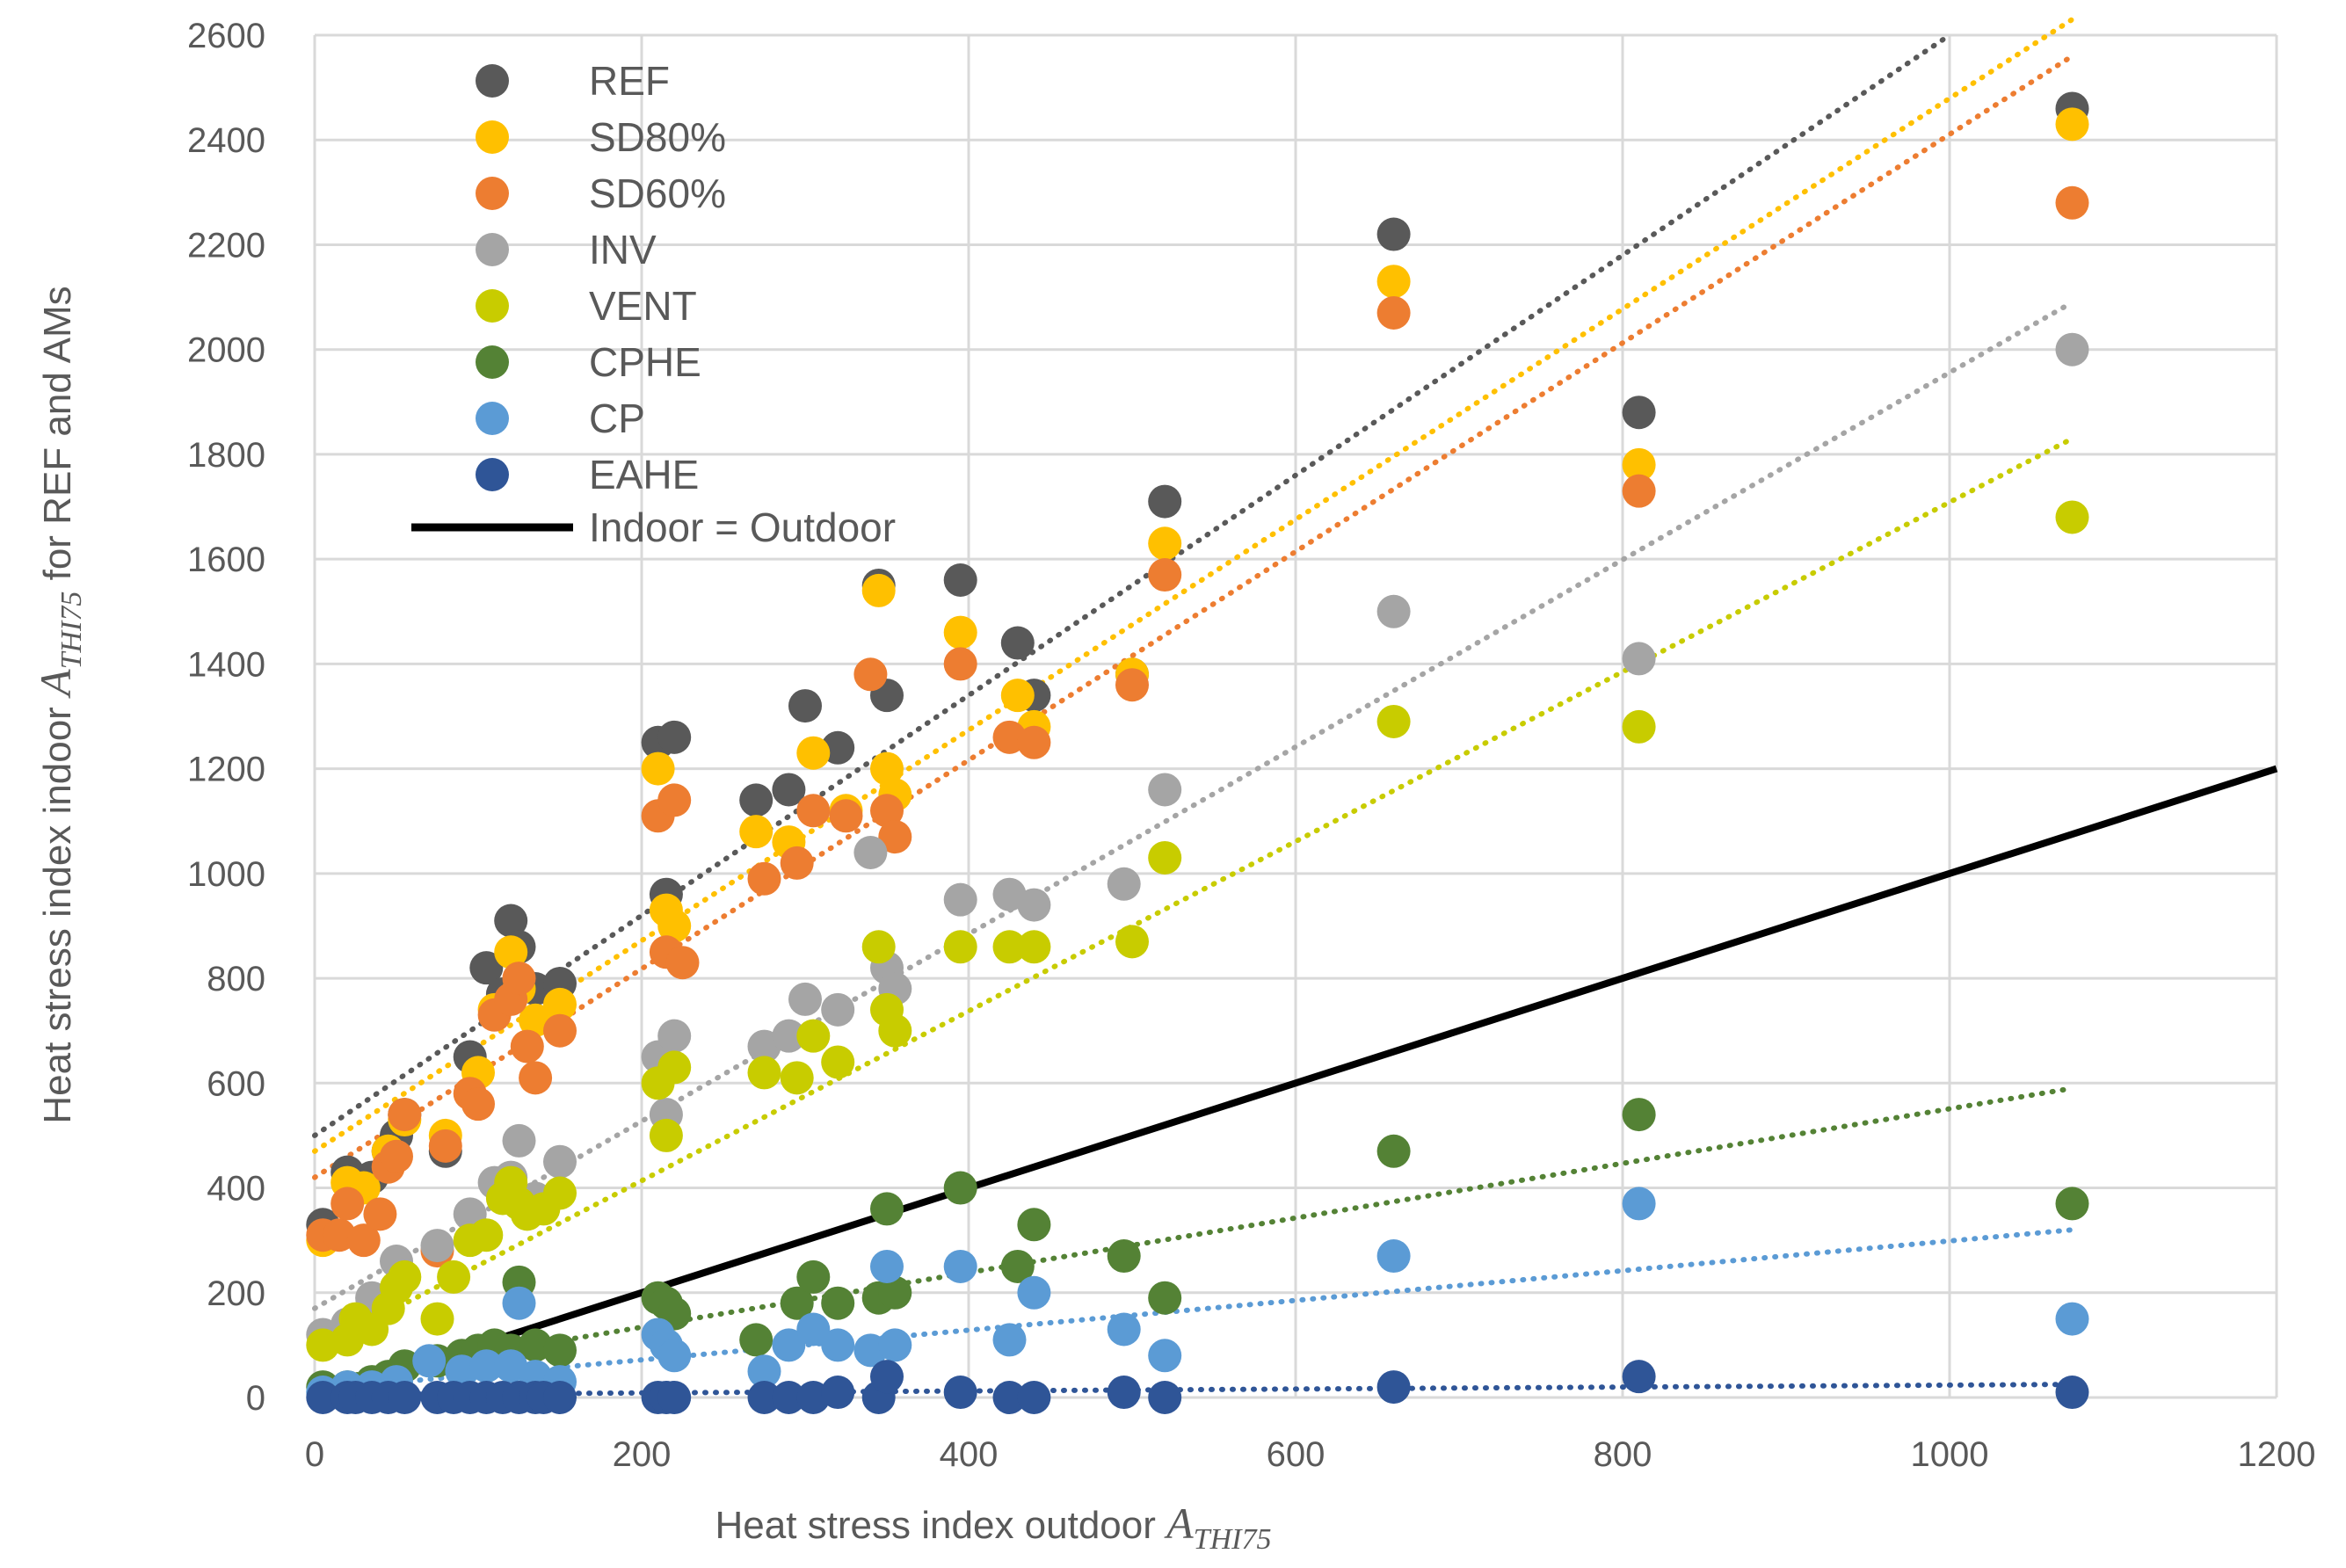  Describe the element at coordinates (492, 306) in the screenshot. I see `legend-marker-vent` at that location.